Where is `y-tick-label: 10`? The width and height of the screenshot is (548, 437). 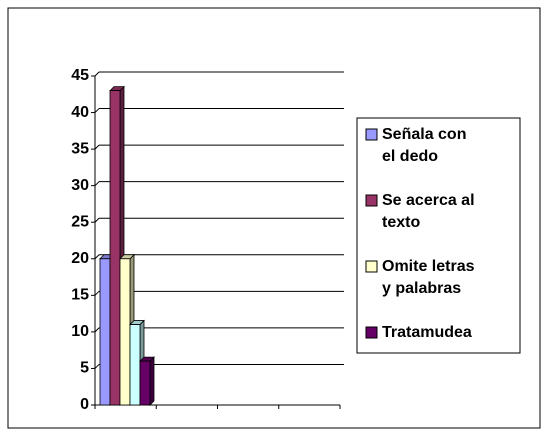
y-tick-label: 10 is located at coordinates (80, 331).